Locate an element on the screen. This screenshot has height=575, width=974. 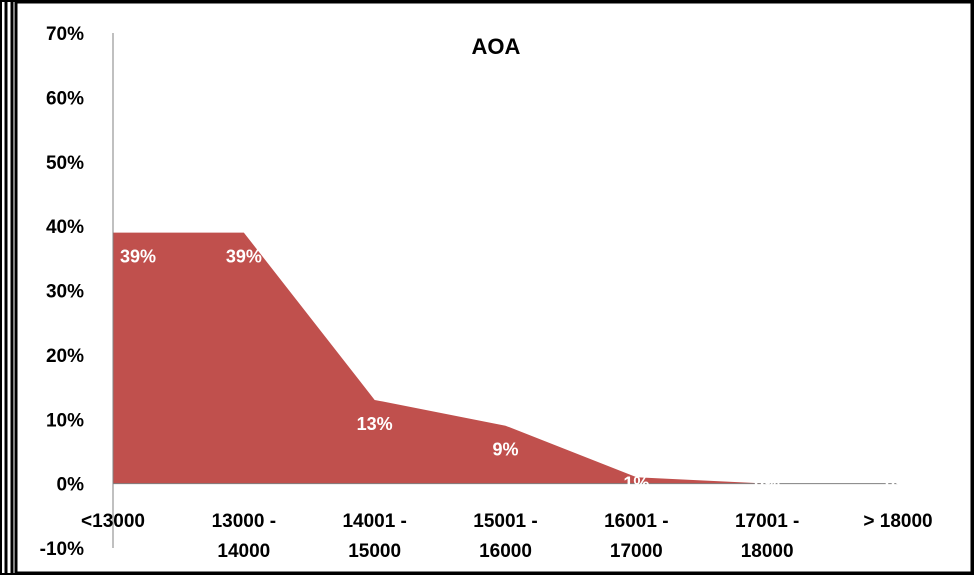
y-tick-label: 40% is located at coordinates (65, 227).